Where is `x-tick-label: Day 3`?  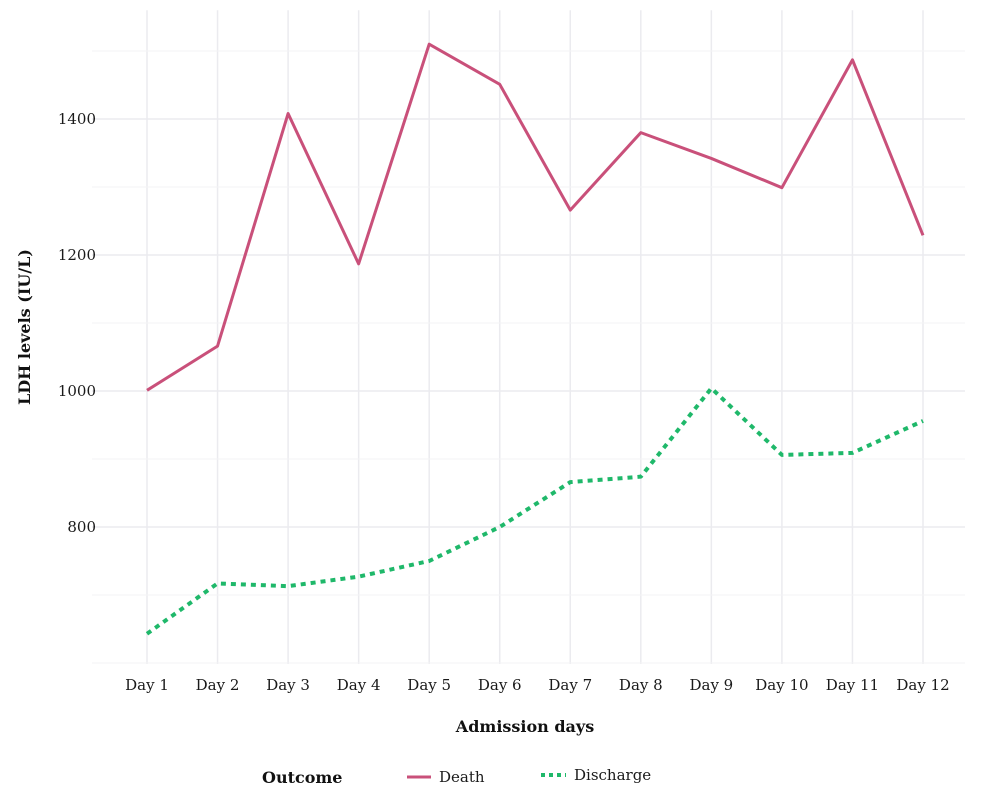
x-tick-label: Day 3 is located at coordinates (288, 685).